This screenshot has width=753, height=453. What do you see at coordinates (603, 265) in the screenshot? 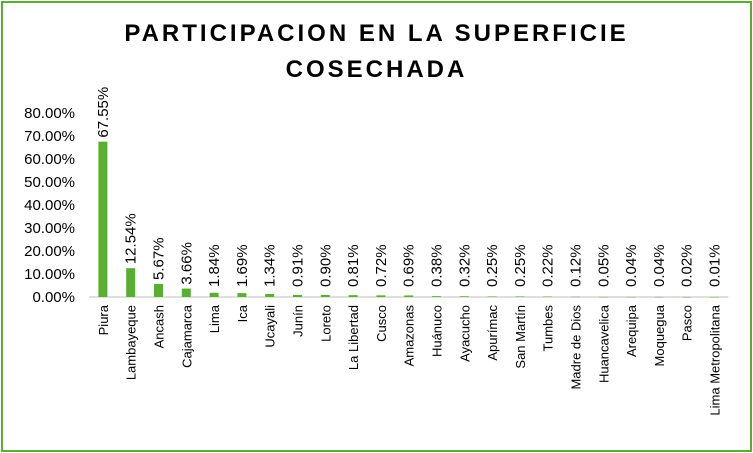
I see `data-label: 0.05%` at bounding box center [603, 265].